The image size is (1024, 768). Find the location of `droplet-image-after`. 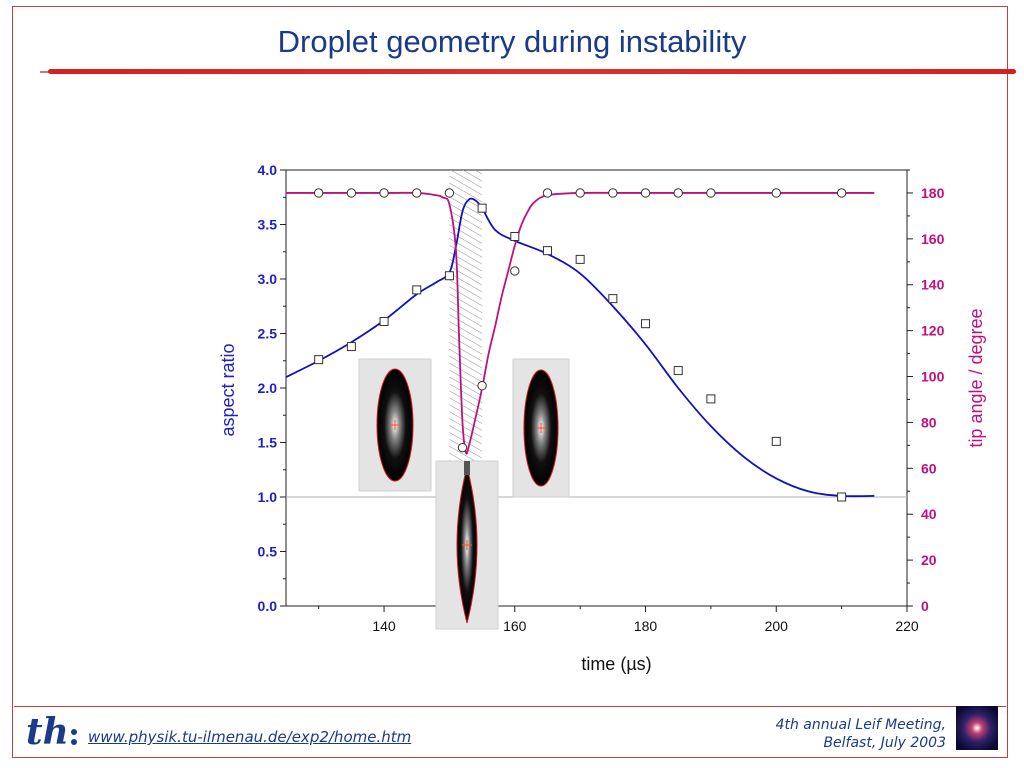

droplet-image-after is located at coordinates (541, 428).